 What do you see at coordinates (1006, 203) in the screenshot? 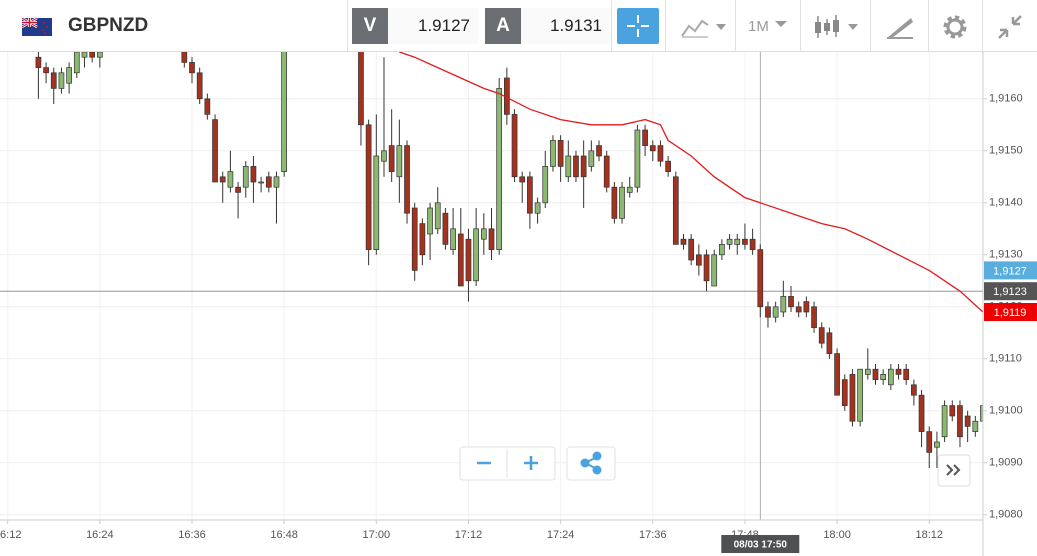
I see `y-tick-label: 1,9140` at bounding box center [1006, 203].